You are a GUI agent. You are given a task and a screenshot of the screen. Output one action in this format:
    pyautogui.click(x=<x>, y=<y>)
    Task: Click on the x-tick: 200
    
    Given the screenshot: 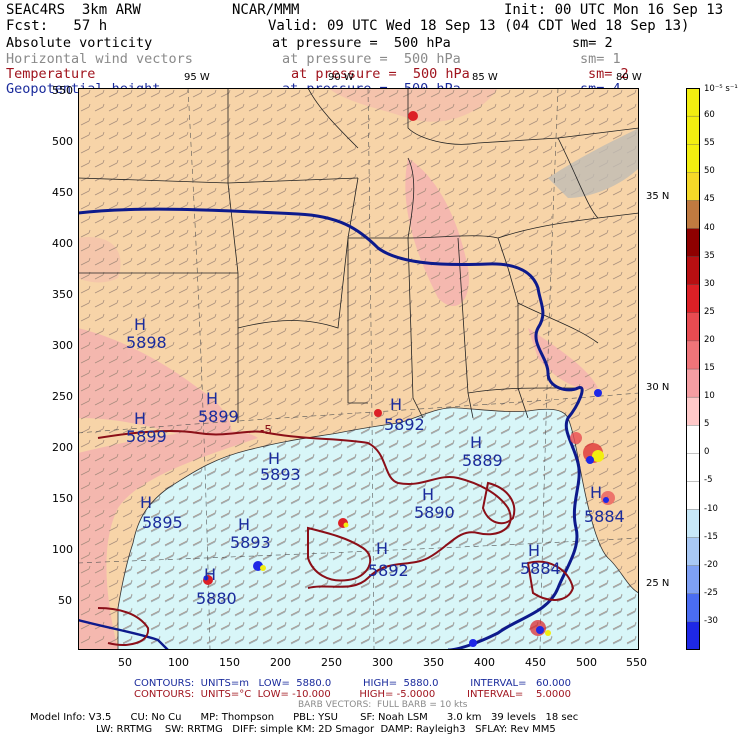 What is the action you would take?
    pyautogui.click(x=280, y=662)
    